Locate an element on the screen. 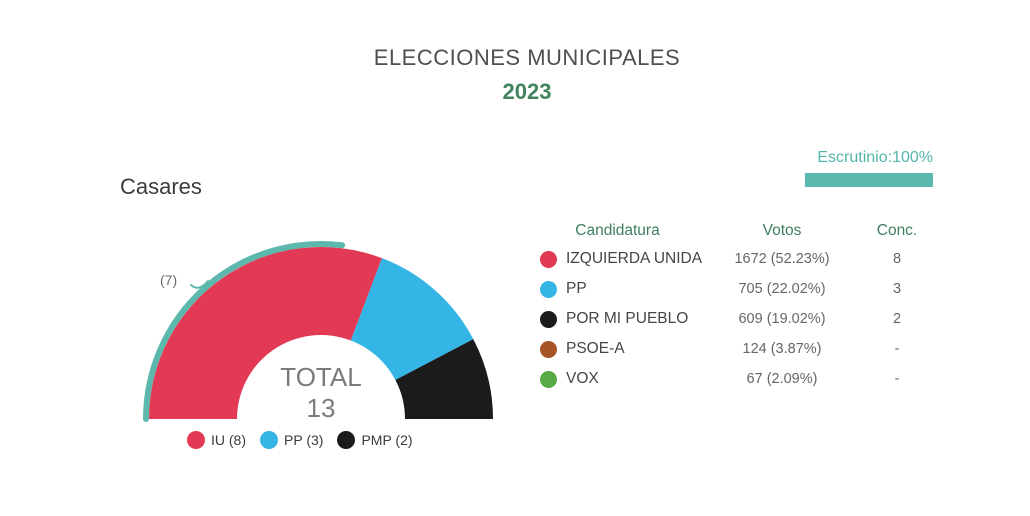 This screenshot has height=516, width=1030. escrutinio-label: Escrutinio:100% is located at coordinates (875, 157).